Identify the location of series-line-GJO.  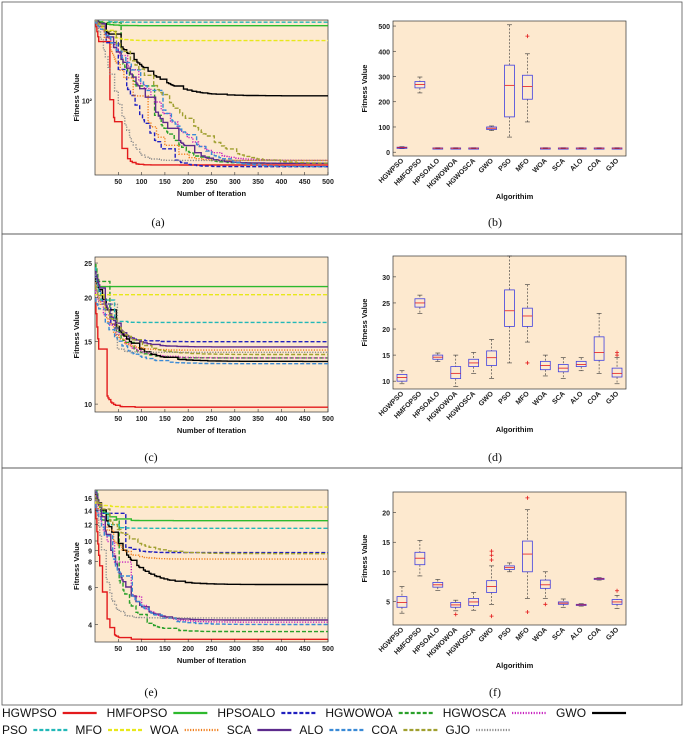
(211, 554).